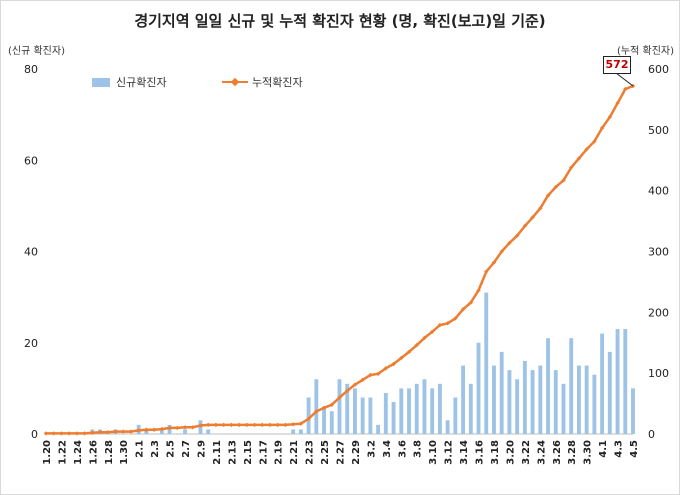 Image resolution: width=680 pixels, height=495 pixels. Describe the element at coordinates (658, 252) in the screenshot. I see `y-right-tick-label: 300` at that location.